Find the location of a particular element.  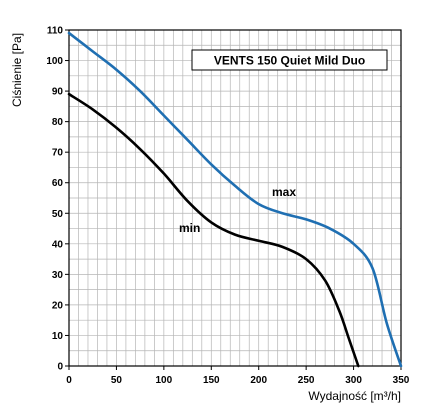

y-tick-label: 50 is located at coordinates (58, 214).